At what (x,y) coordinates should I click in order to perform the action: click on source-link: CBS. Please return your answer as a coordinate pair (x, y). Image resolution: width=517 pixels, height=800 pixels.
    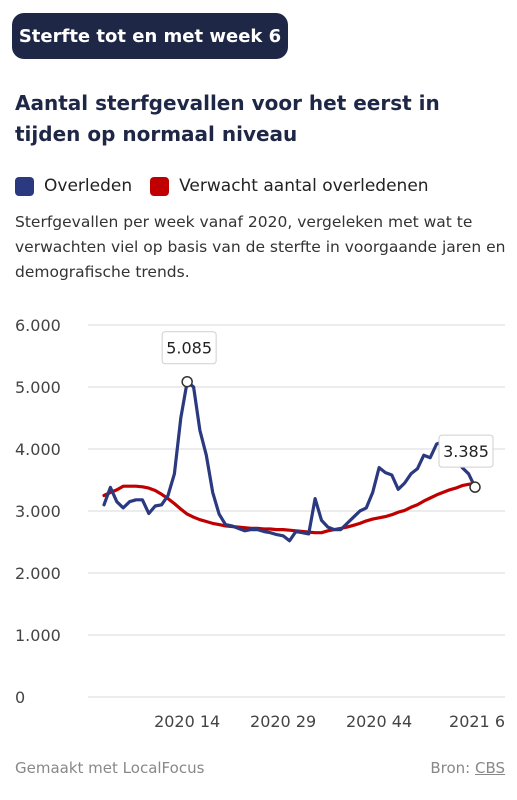
    Looking at the image, I should click on (489, 768).